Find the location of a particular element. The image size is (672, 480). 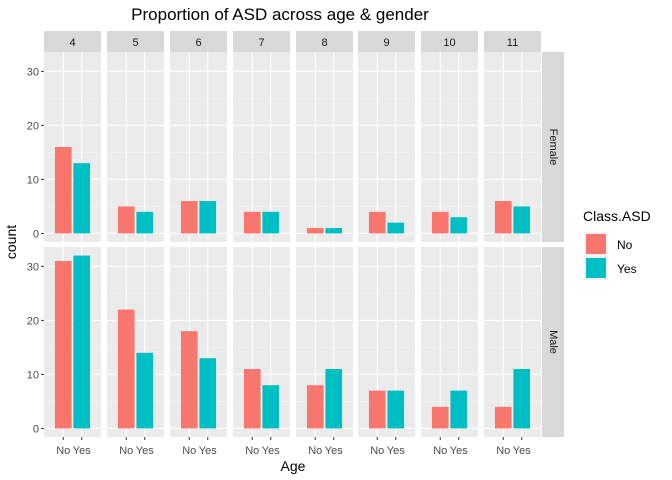

legend-swatch-yes is located at coordinates (596, 268).